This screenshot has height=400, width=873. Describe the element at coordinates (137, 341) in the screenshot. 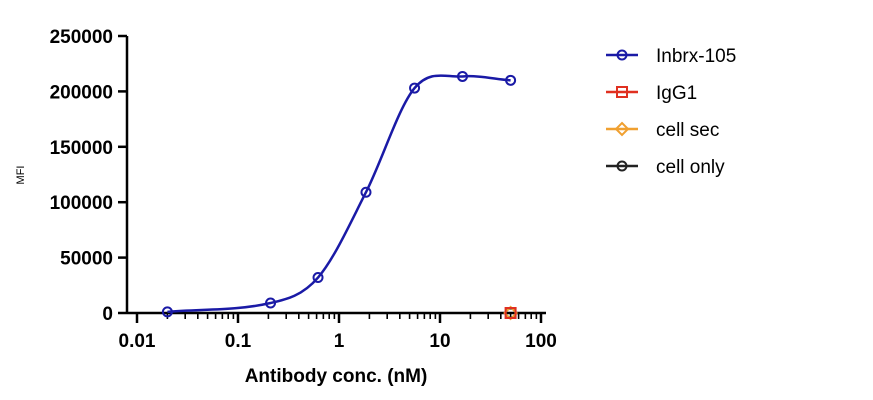

I see `x-tick-label: 0.01` at that location.